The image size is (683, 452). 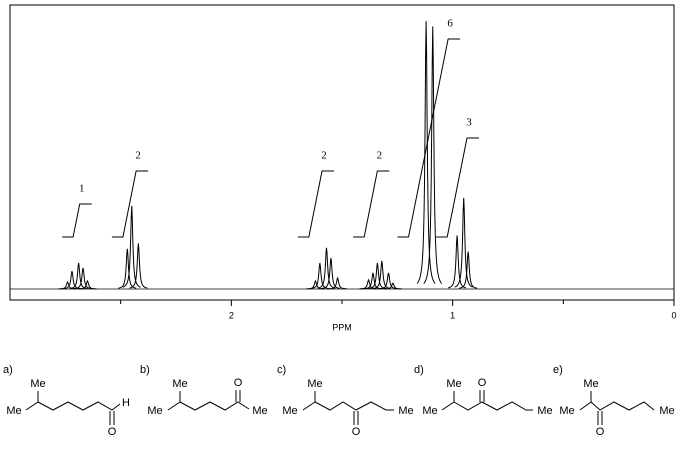 What do you see at coordinates (8, 370) in the screenshot?
I see `option-label: a)` at bounding box center [8, 370].